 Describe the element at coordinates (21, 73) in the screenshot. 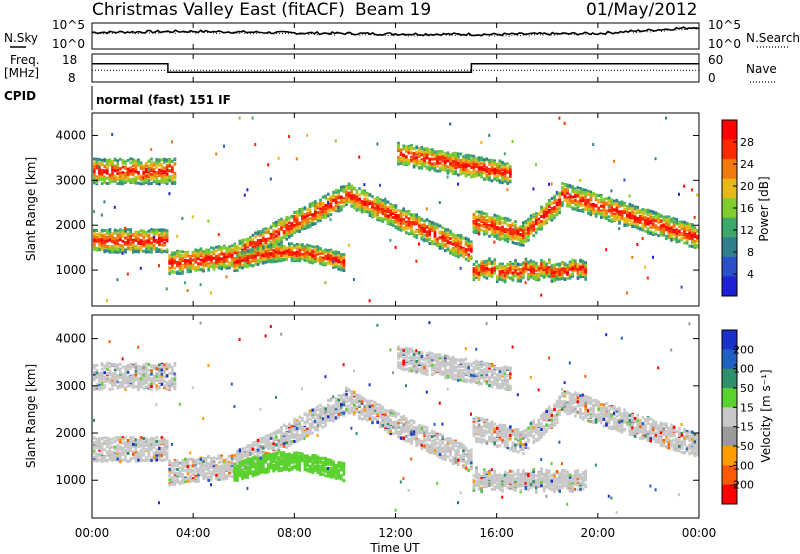

I see `freq-unit-label: [MHz]` at that location.